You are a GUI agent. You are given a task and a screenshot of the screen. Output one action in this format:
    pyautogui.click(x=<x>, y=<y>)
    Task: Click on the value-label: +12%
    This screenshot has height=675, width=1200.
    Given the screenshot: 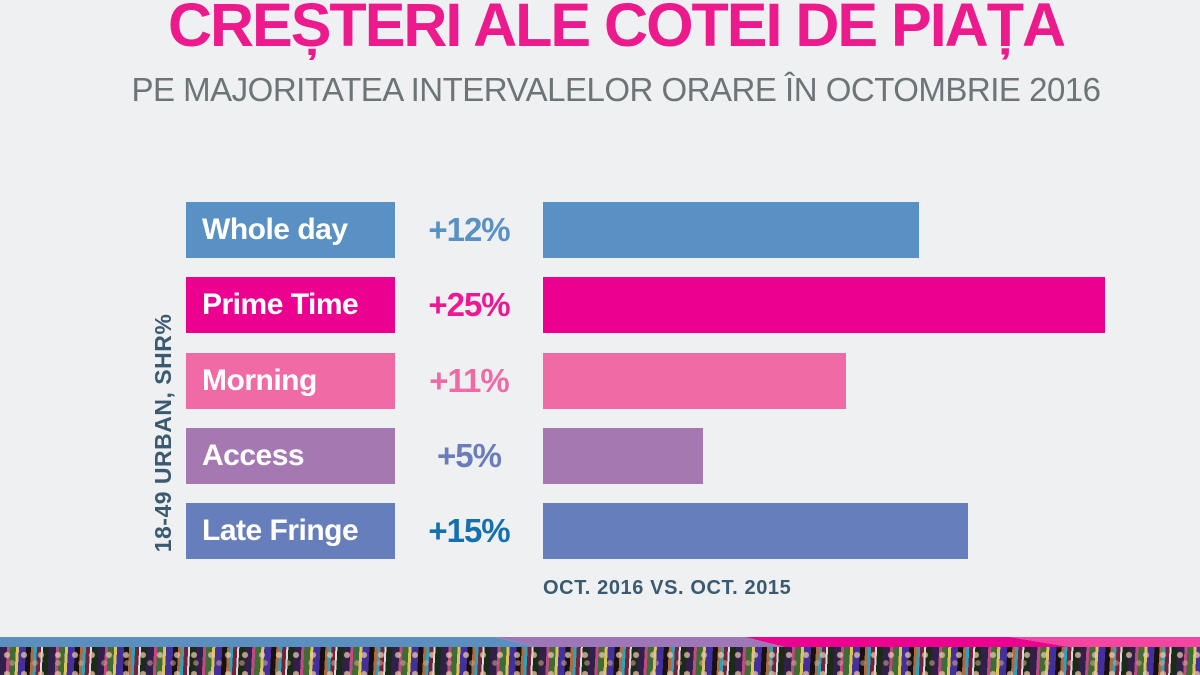 What is the action you would take?
    pyautogui.click(x=469, y=229)
    